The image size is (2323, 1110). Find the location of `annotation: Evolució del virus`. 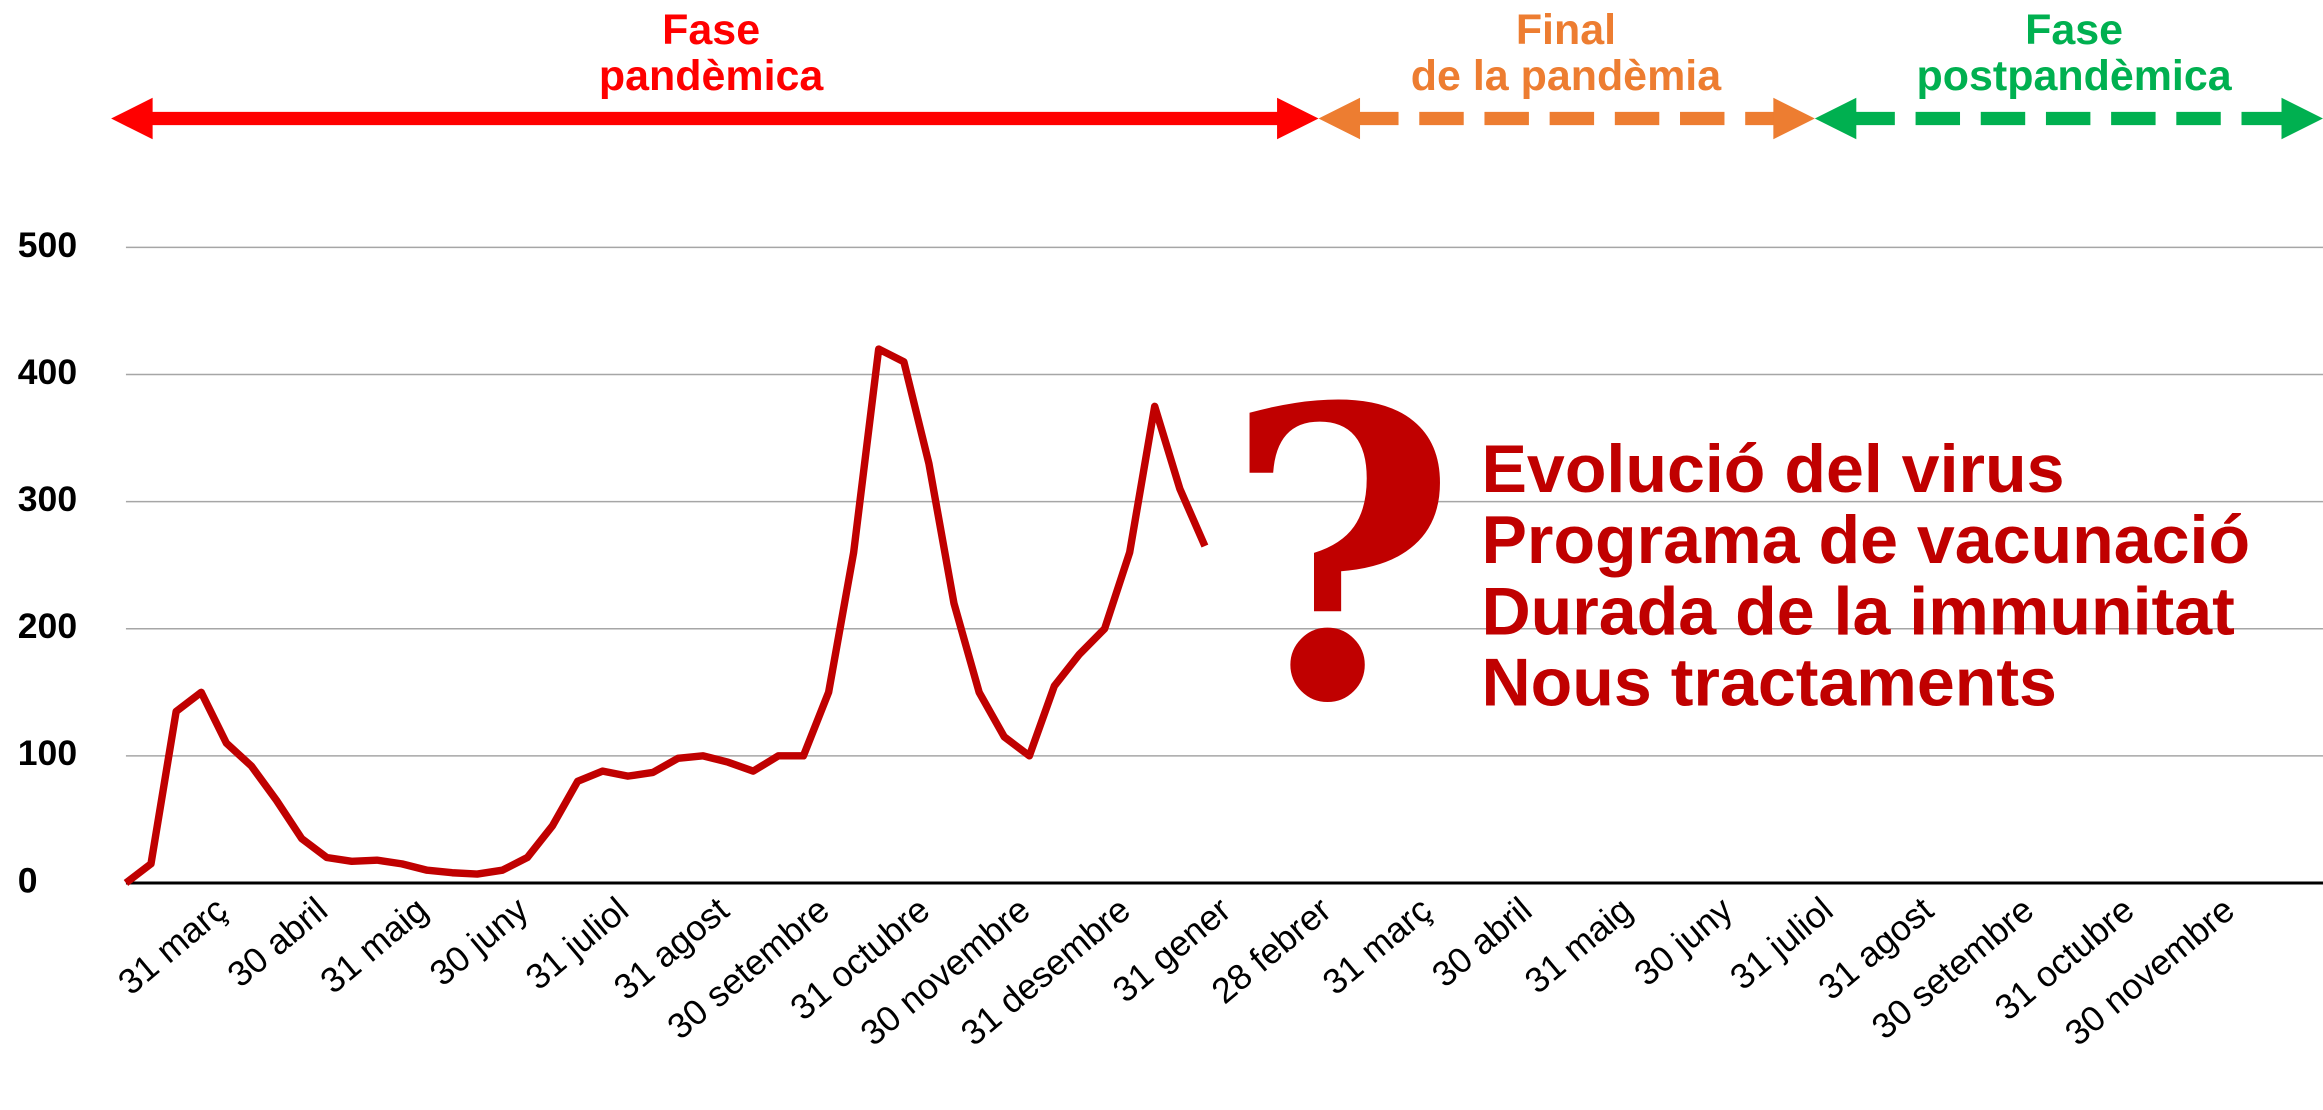

annotation: Evolució del virus is located at coordinates (1773, 469).